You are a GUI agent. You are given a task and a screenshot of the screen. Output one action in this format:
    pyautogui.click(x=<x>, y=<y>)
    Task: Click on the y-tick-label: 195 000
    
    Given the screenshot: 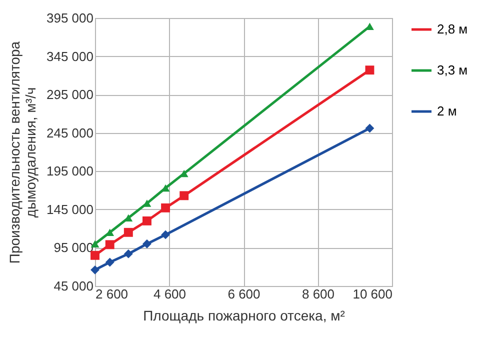 What is the action you would take?
    pyautogui.click(x=70, y=171)
    